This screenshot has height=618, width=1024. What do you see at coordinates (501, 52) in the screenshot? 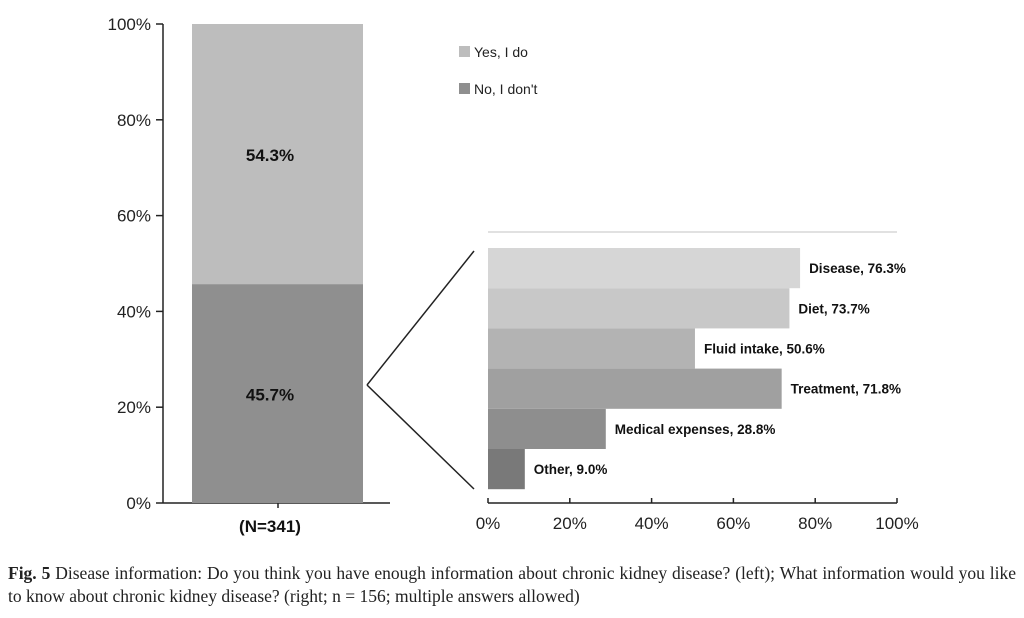
I see `legend-label: Yes, I do` at bounding box center [501, 52].